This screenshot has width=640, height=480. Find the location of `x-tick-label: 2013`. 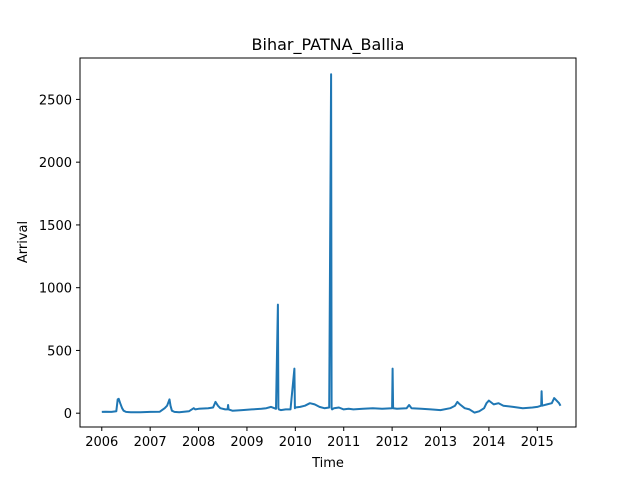

x-tick-label: 2013 is located at coordinates (440, 442).